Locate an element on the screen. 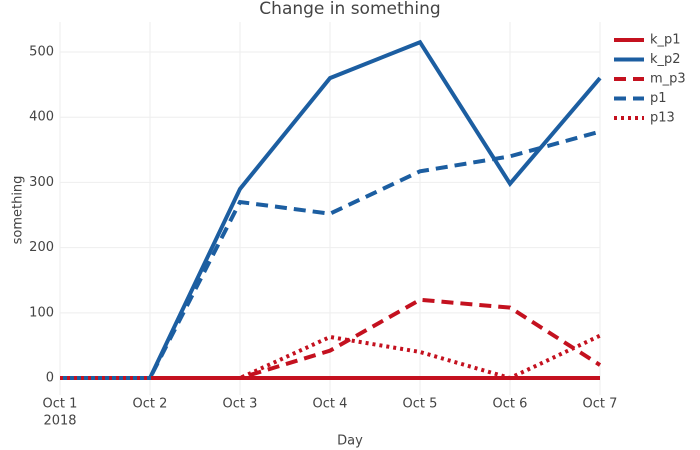  x-tick-label: Oct 5 is located at coordinates (420, 404).